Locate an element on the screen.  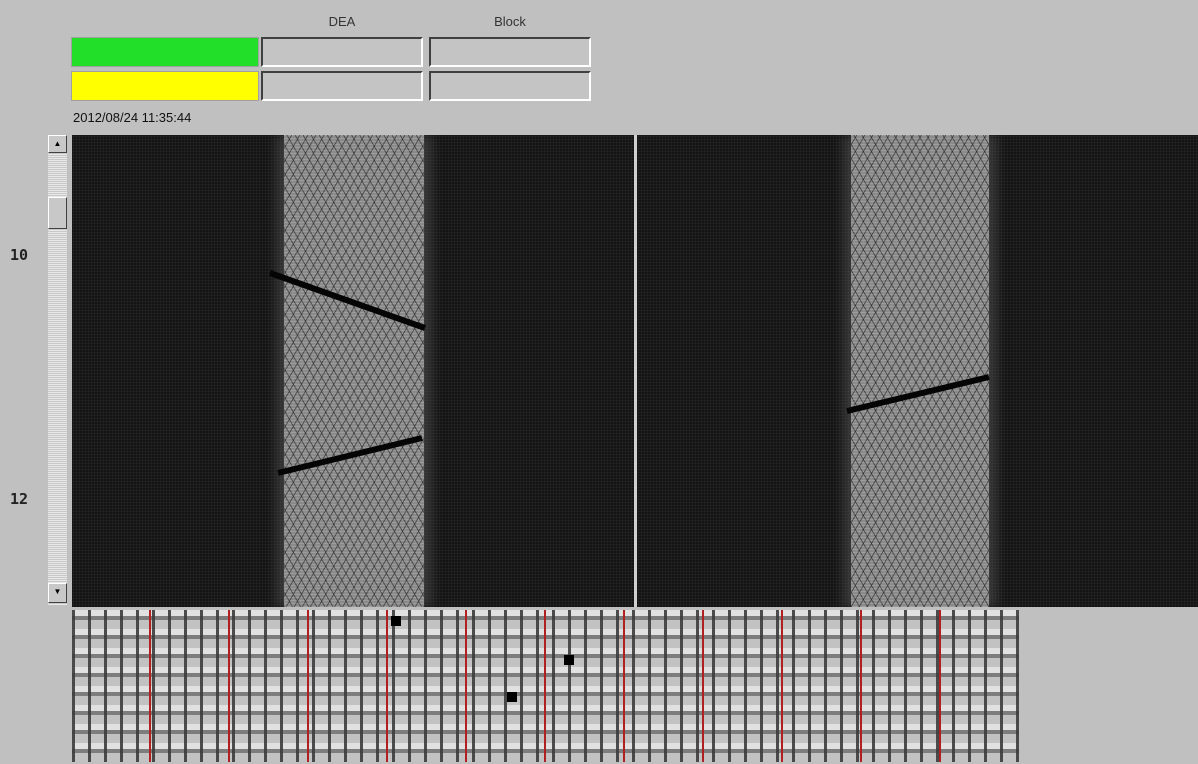
arrow-down-icon: ▼ is located at coordinates (57, 591).